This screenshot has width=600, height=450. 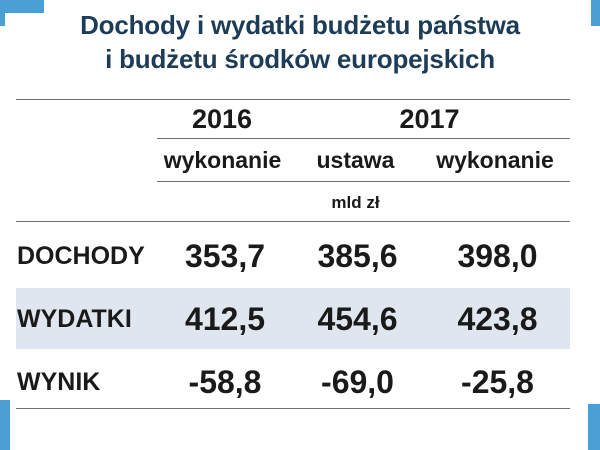 What do you see at coordinates (363, 138) in the screenshot?
I see `table-divider-years` at bounding box center [363, 138].